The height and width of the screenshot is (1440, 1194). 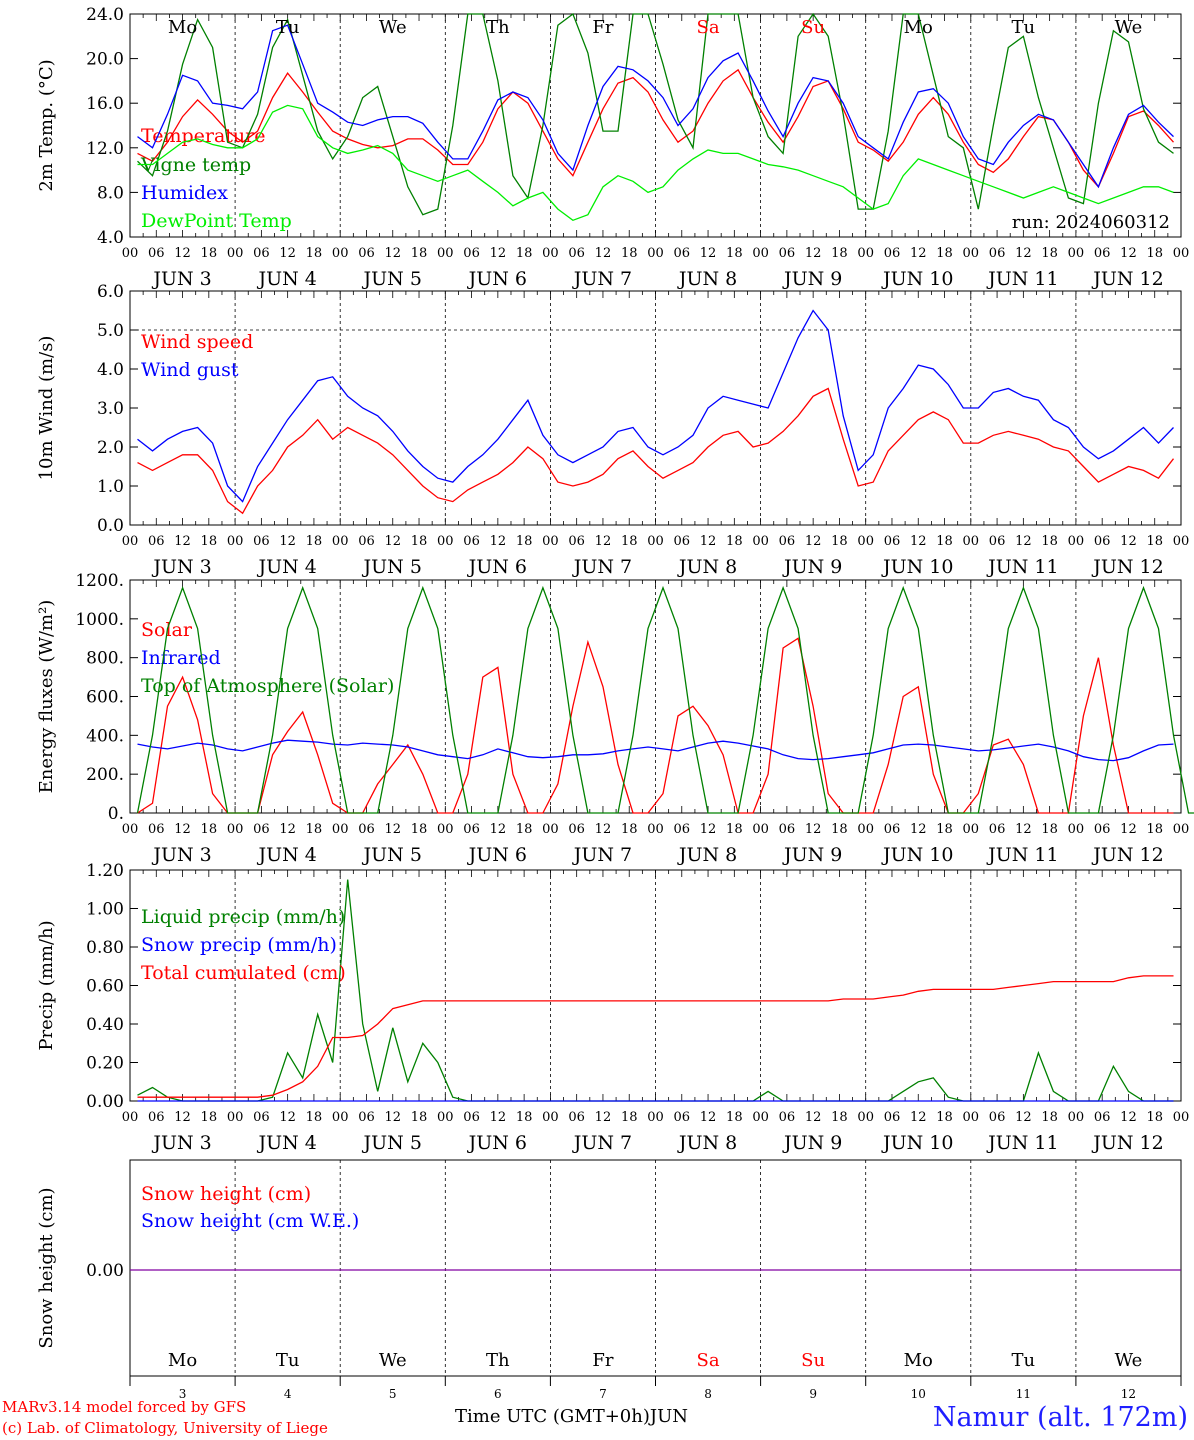 I want to click on legend-entry: Temperature, so click(x=203, y=136).